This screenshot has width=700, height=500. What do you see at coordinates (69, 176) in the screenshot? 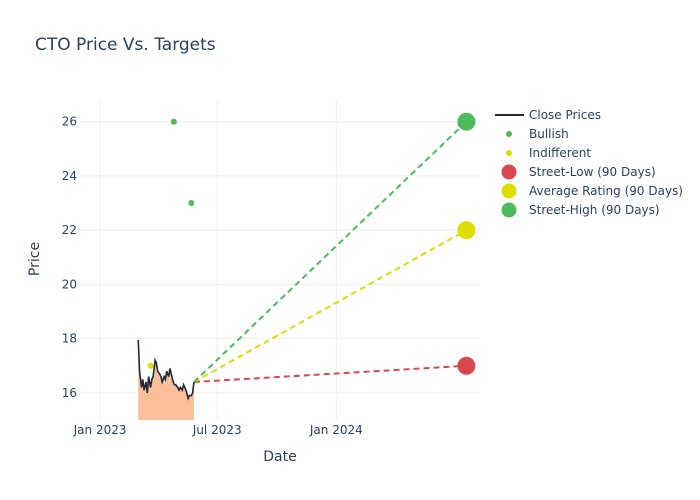
I see `y-tick-label: 24` at bounding box center [69, 176].